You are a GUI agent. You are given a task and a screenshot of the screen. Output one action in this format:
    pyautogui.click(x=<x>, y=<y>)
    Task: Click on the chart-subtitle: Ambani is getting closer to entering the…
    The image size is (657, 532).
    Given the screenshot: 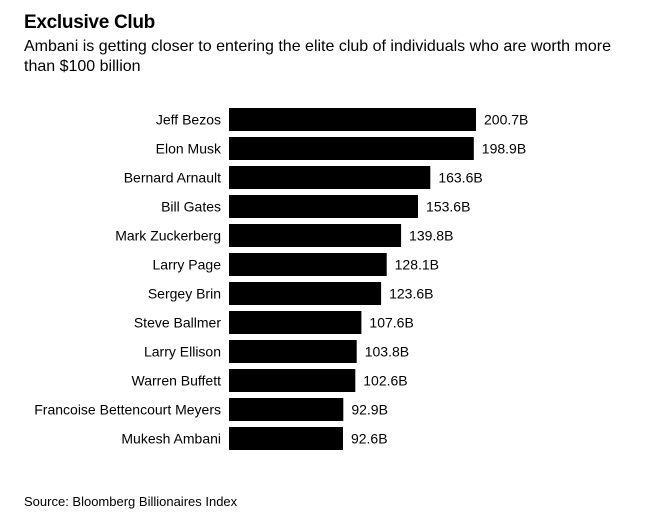 What is the action you would take?
    pyautogui.click(x=317, y=56)
    